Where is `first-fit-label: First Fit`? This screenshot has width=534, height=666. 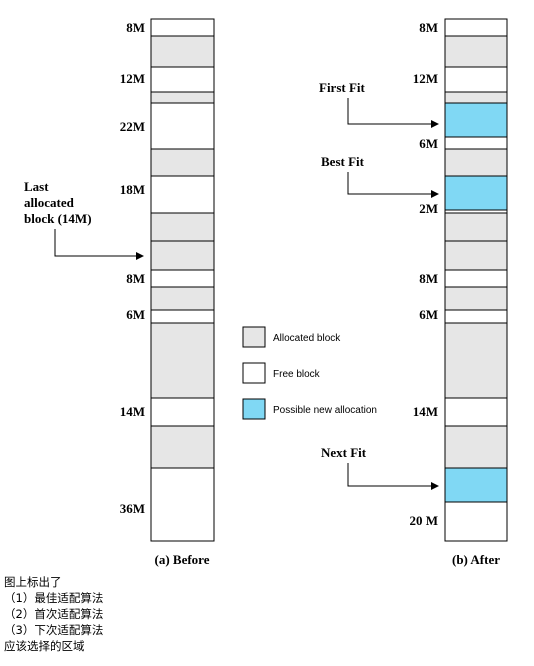 first-fit-label: First Fit is located at coordinates (342, 87).